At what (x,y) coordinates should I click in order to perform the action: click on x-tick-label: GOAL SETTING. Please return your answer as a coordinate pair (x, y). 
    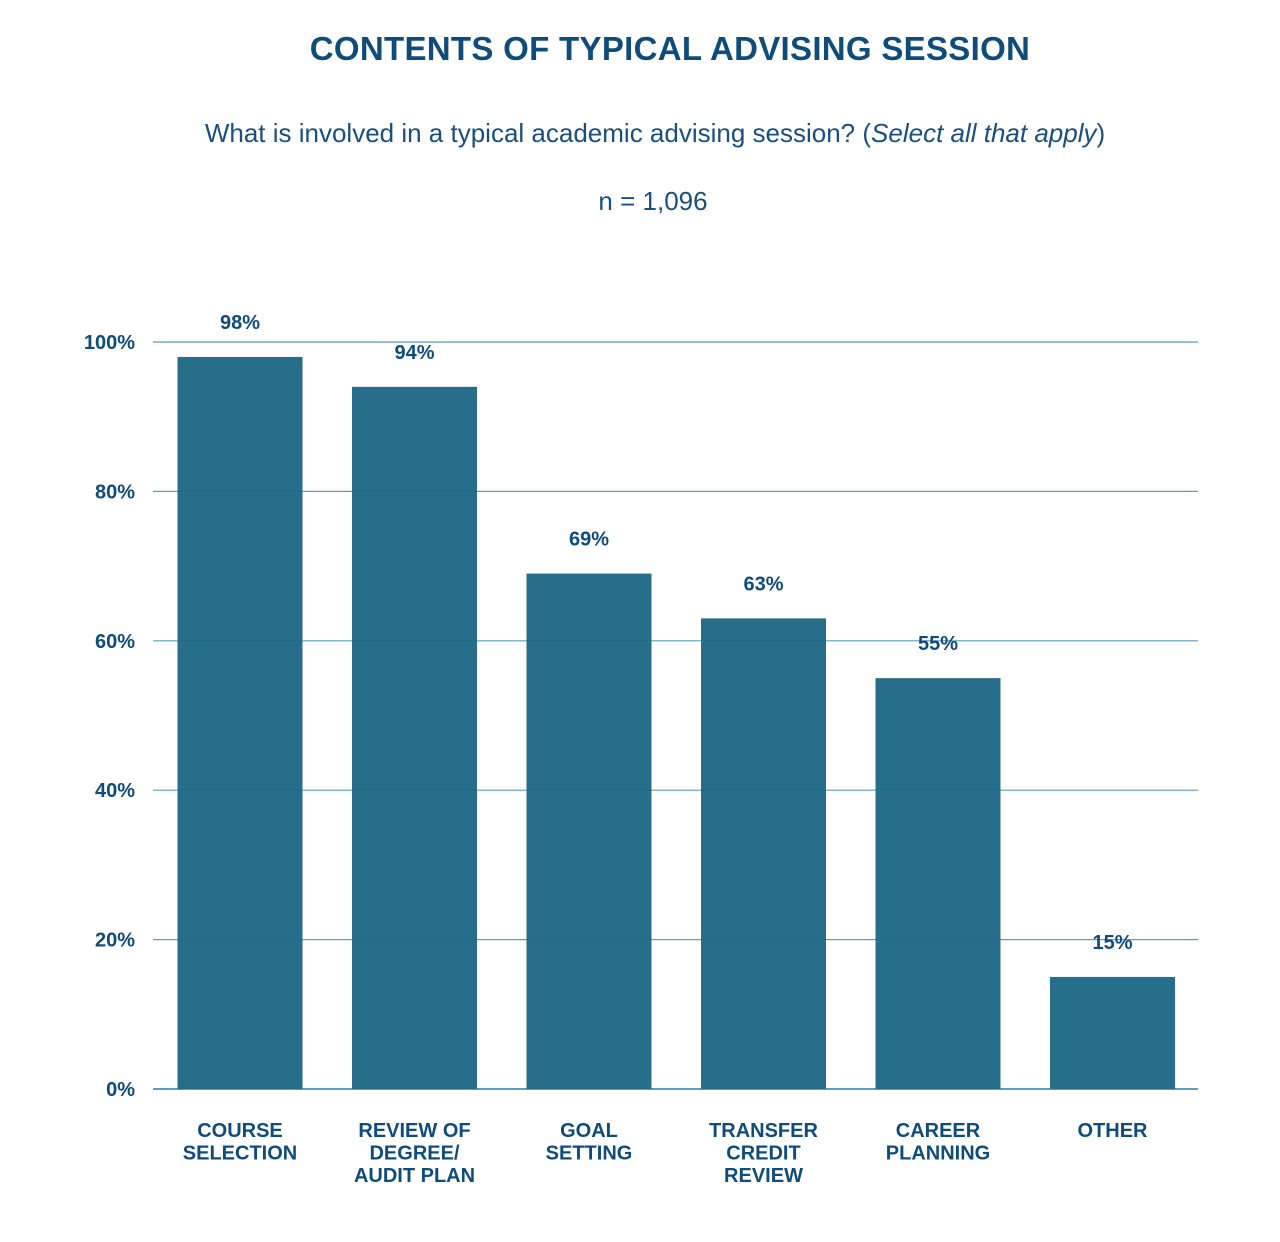
    Looking at the image, I should click on (589, 1142).